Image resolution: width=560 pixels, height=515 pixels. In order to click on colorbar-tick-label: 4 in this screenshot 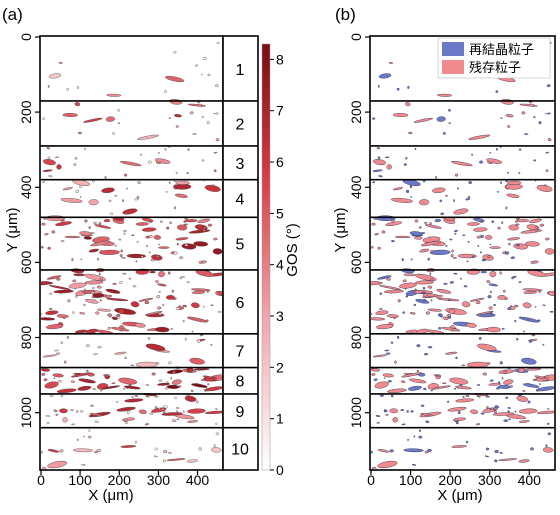, I will do `click(280, 265)`.